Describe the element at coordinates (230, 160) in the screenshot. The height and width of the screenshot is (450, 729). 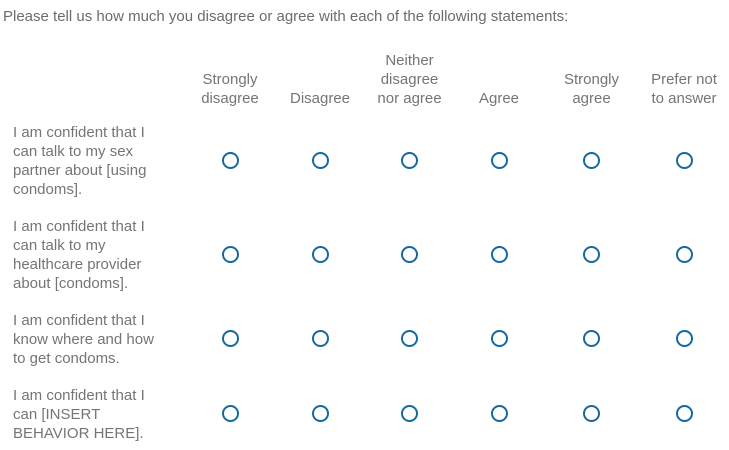
I see `radio-r1-strongly-disagree` at that location.